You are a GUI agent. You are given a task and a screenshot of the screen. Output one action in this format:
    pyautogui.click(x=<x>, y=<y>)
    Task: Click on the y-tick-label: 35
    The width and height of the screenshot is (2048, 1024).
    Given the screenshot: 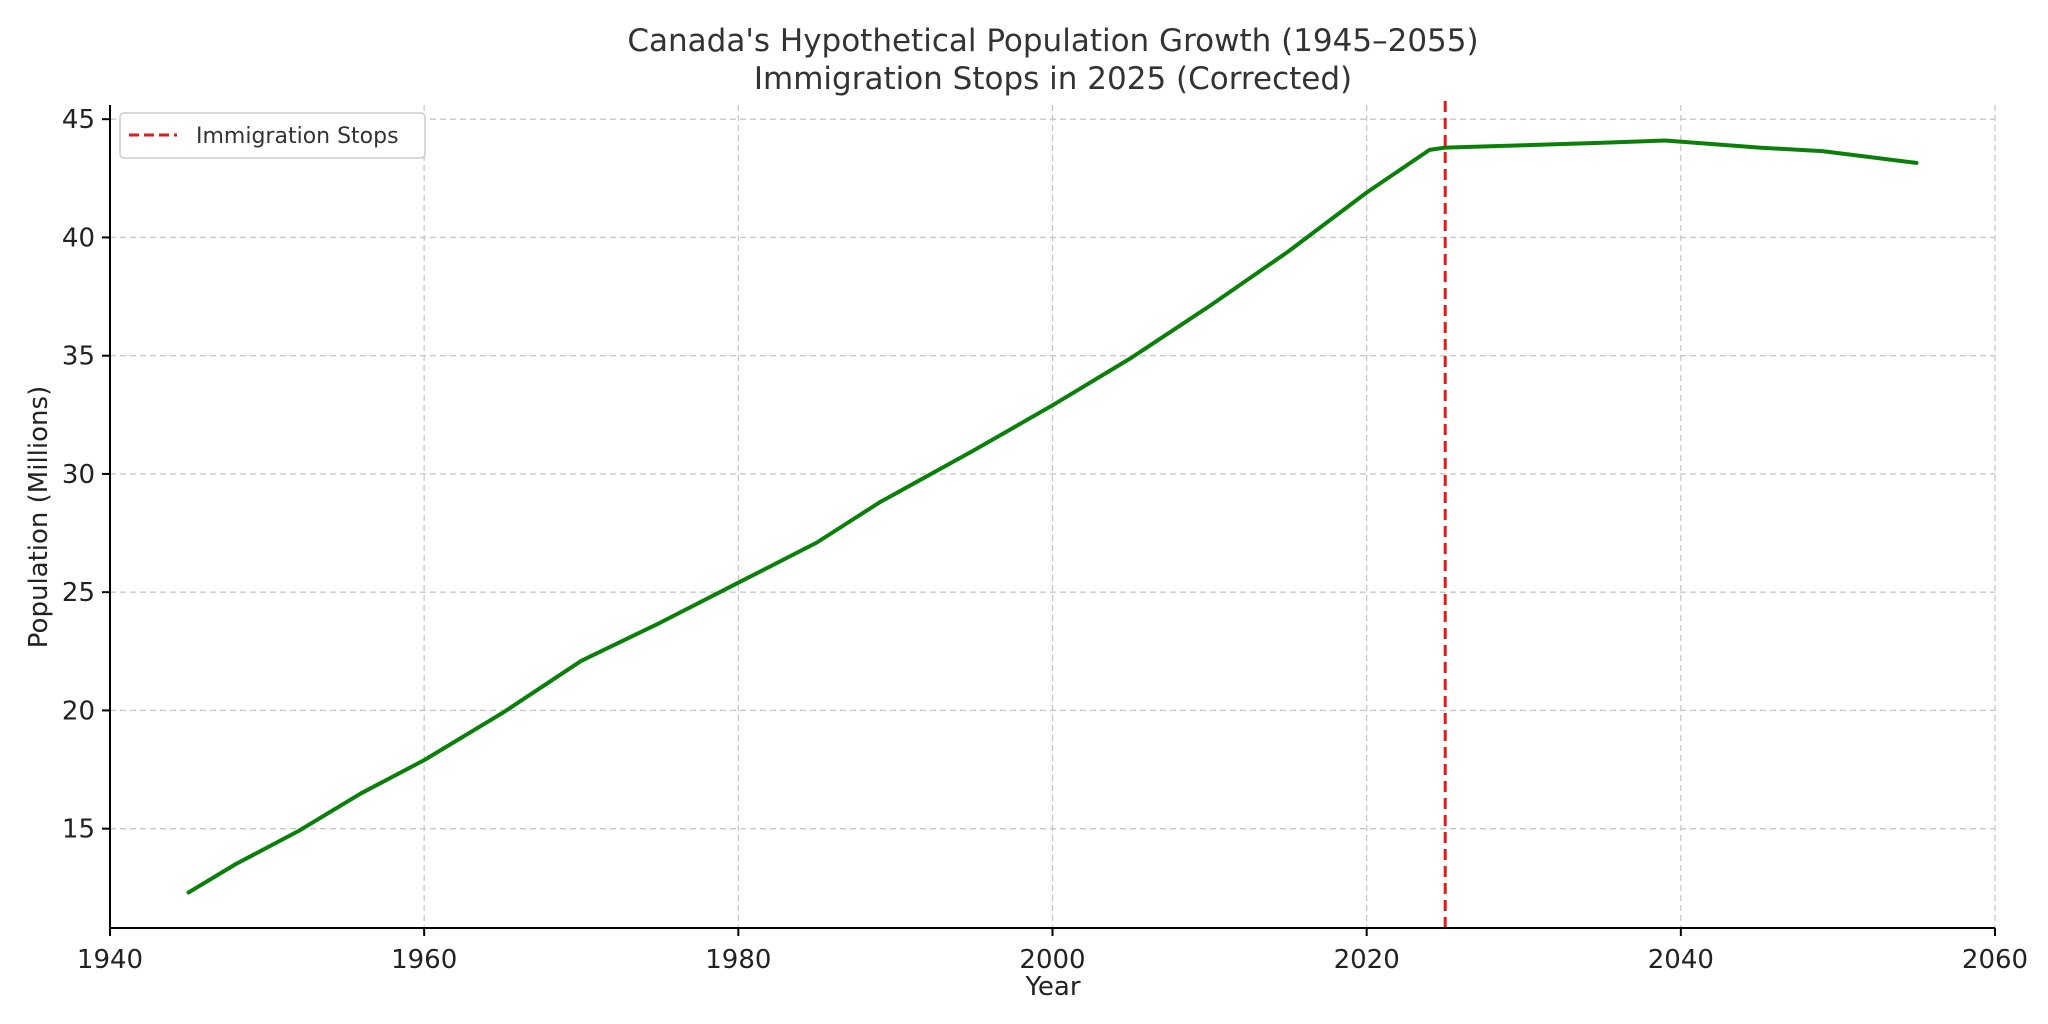 What is the action you would take?
    pyautogui.click(x=78, y=357)
    